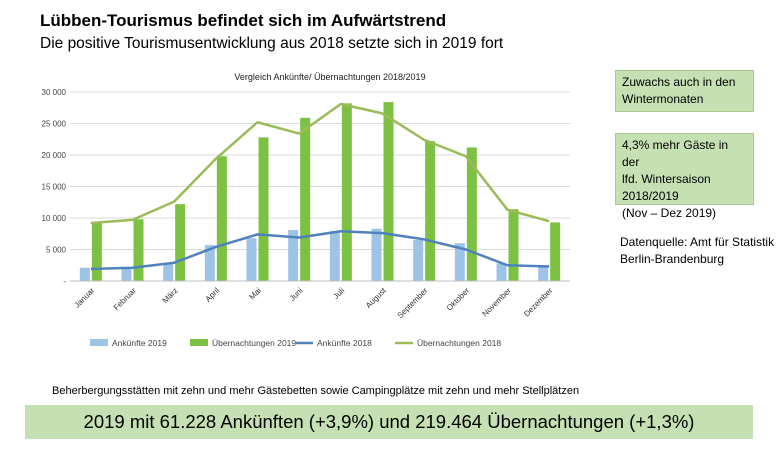 This screenshot has width=780, height=450. I want to click on x-tick-label: November, so click(496, 302).